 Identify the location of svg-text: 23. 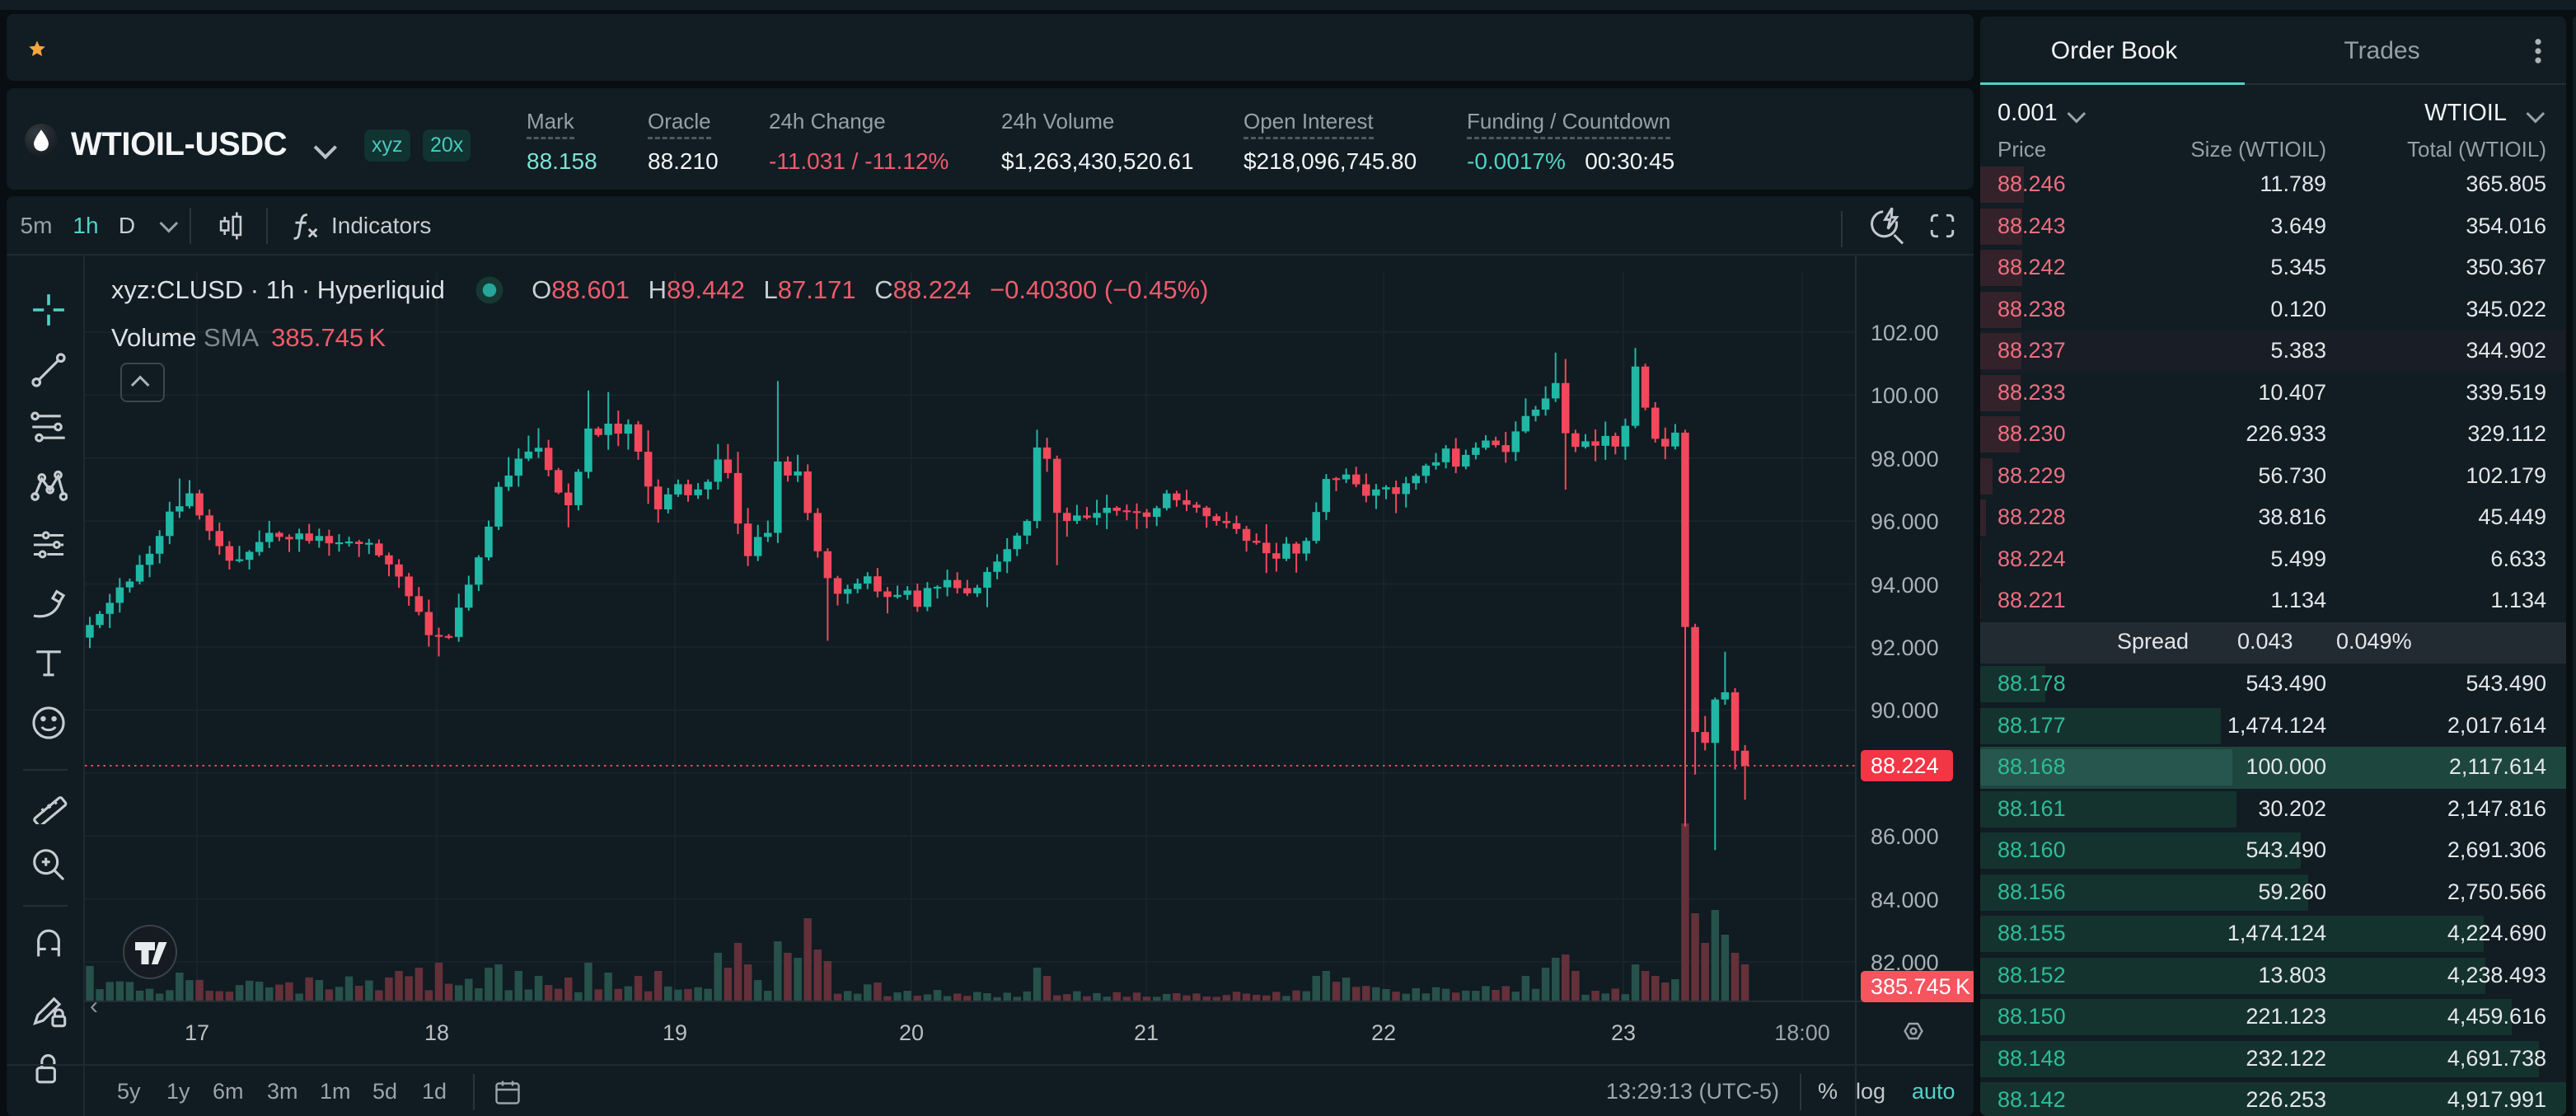
(1623, 1032).